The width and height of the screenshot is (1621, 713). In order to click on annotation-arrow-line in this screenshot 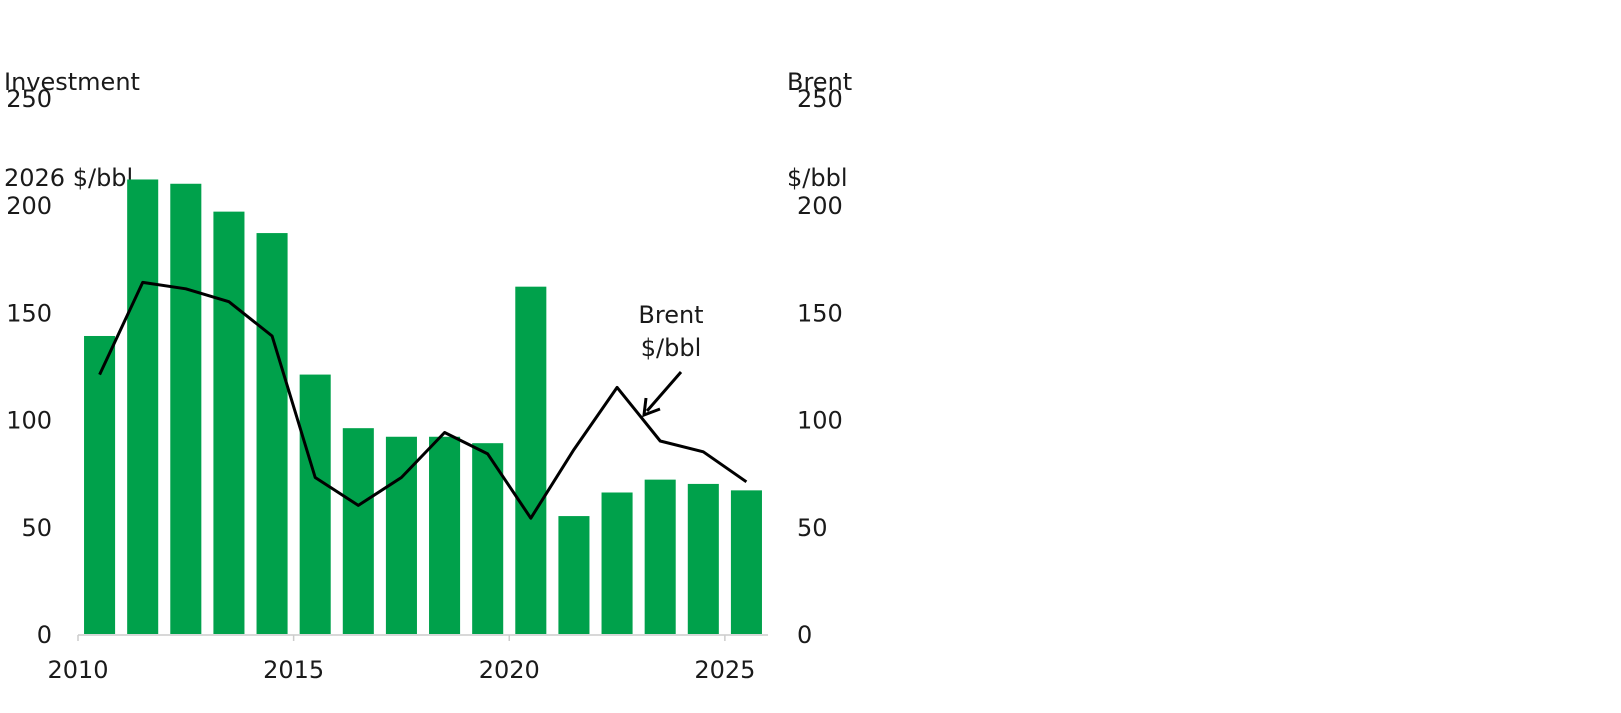, I will do `click(664, 391)`.